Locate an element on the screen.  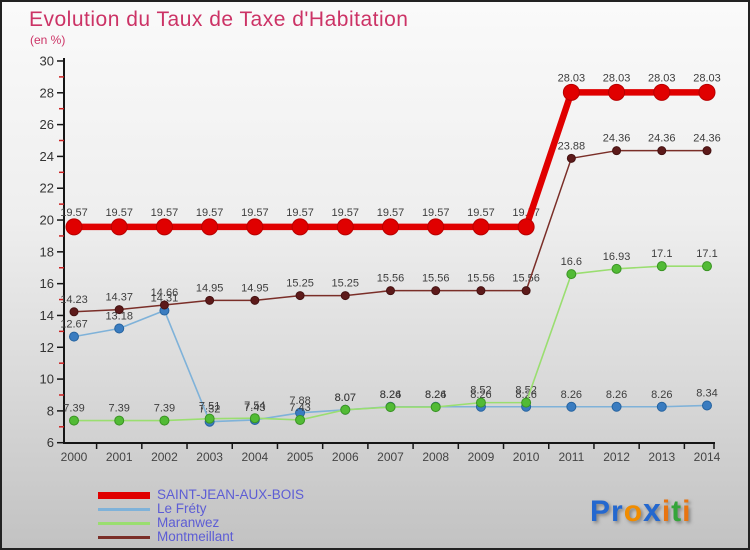
chart-subtitle: (en %) is located at coordinates (48, 40).